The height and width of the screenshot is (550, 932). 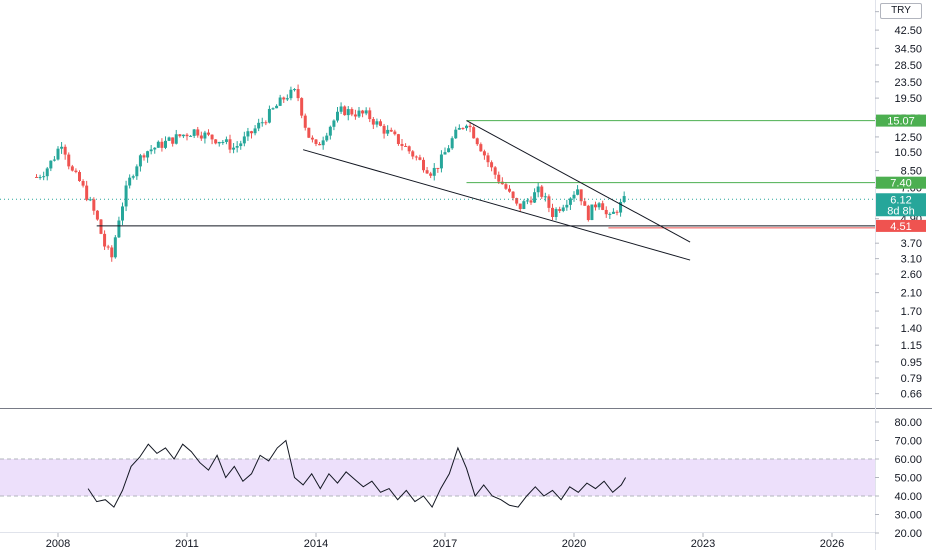 What do you see at coordinates (496, 205) in the screenshot?
I see `trendline` at bounding box center [496, 205].